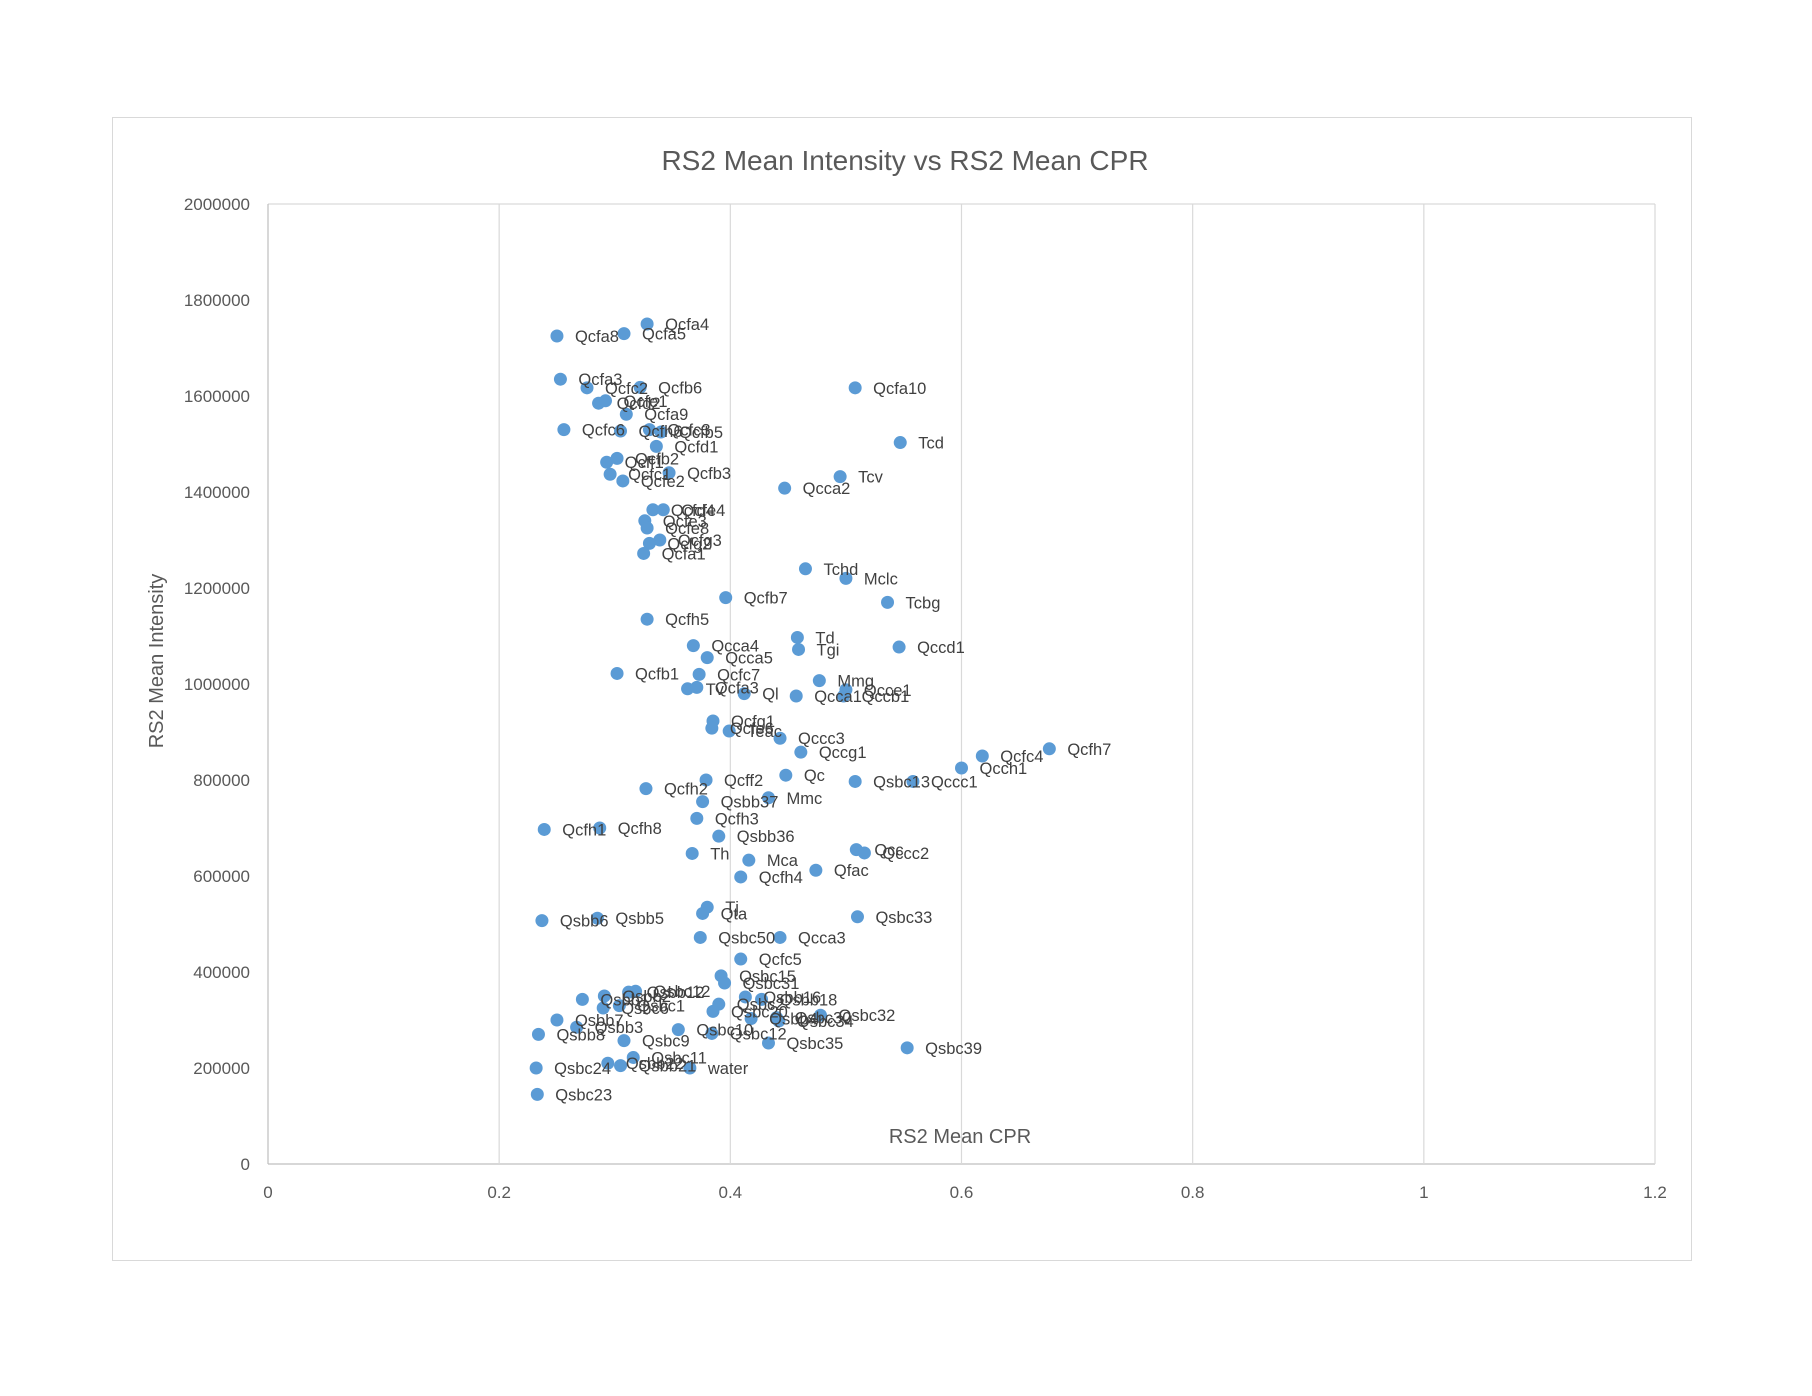 The height and width of the screenshot is (1396, 1812). What do you see at coordinates (954, 782) in the screenshot?
I see `data-point-label: Qccc1` at bounding box center [954, 782].